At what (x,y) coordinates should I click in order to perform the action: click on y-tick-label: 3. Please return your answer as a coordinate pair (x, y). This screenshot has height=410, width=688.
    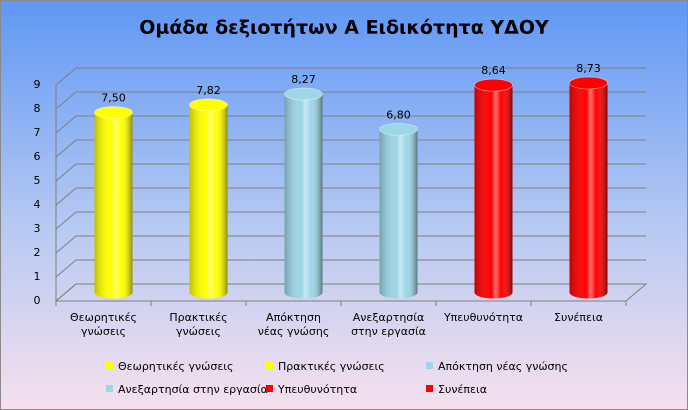
    Looking at the image, I should click on (37, 228).